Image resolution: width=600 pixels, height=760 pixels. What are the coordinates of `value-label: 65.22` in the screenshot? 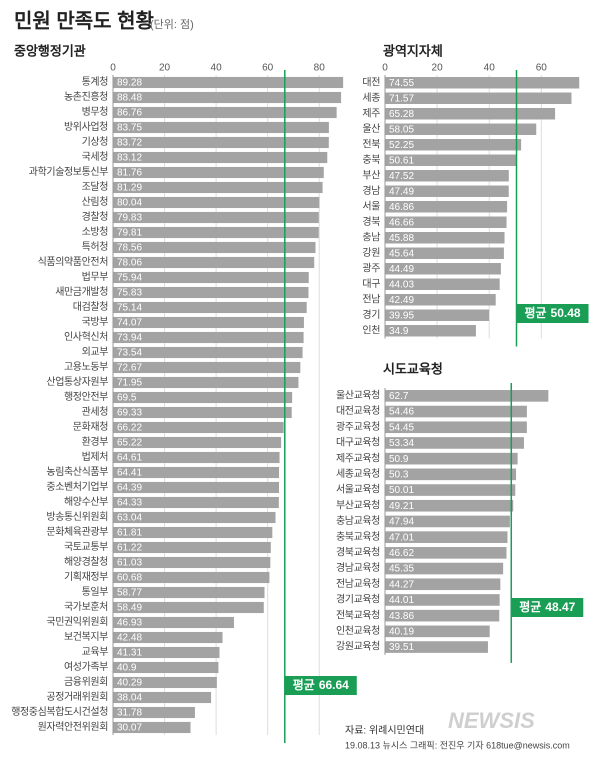 It's located at (129, 443).